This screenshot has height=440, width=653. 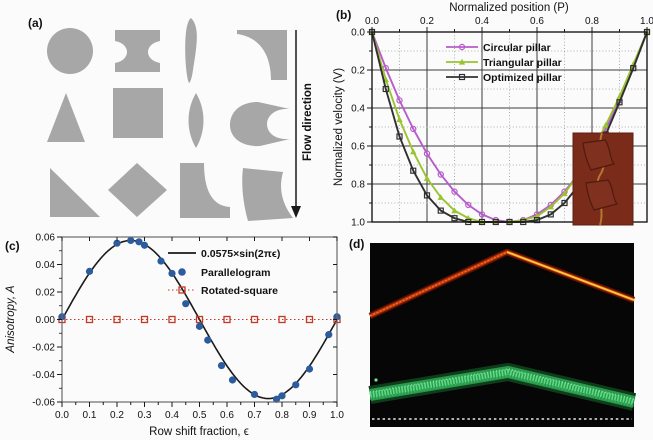 I want to click on shape-curved-fin, so click(x=267, y=194).